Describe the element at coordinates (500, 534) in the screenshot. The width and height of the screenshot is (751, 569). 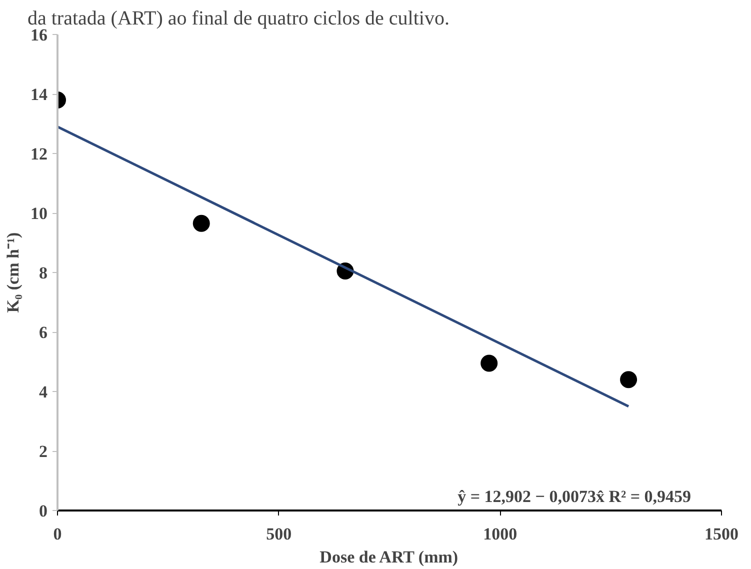
I see `x-tick-label: 1000` at that location.